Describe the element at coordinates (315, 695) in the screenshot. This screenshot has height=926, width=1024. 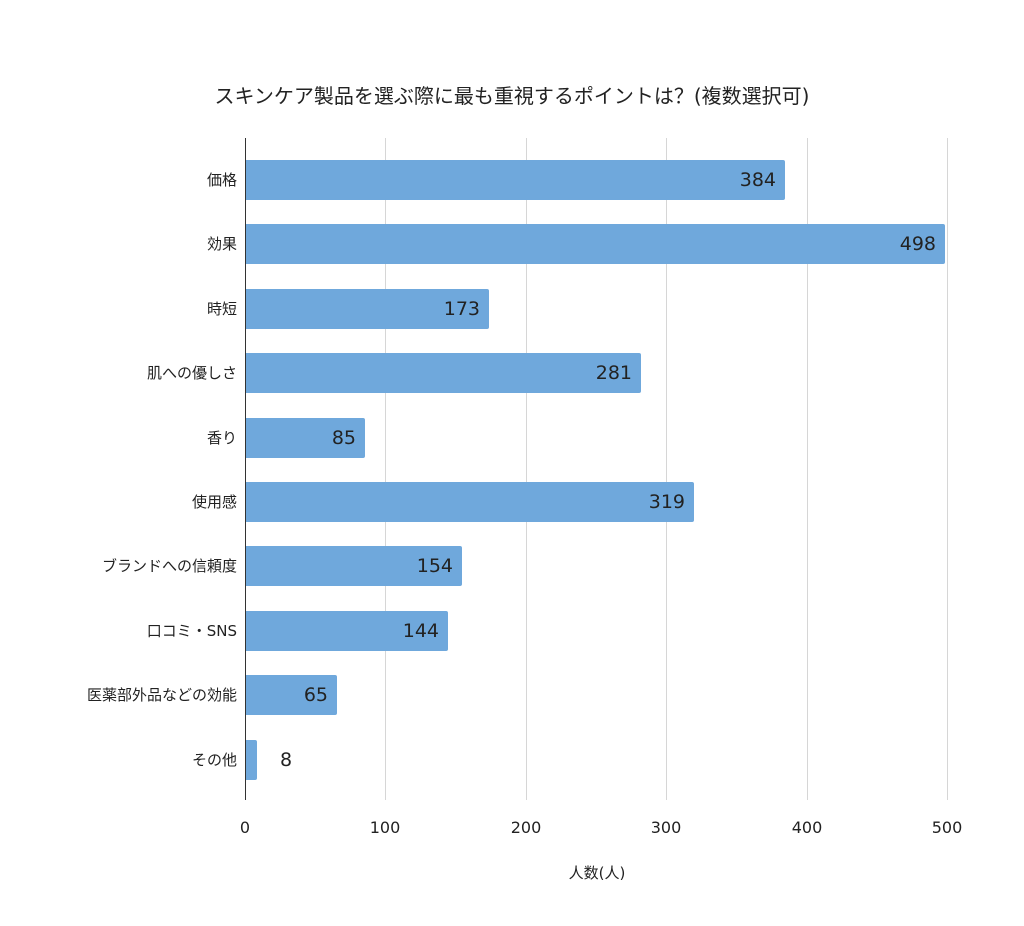
I see `bar-value-label: 65` at that location.